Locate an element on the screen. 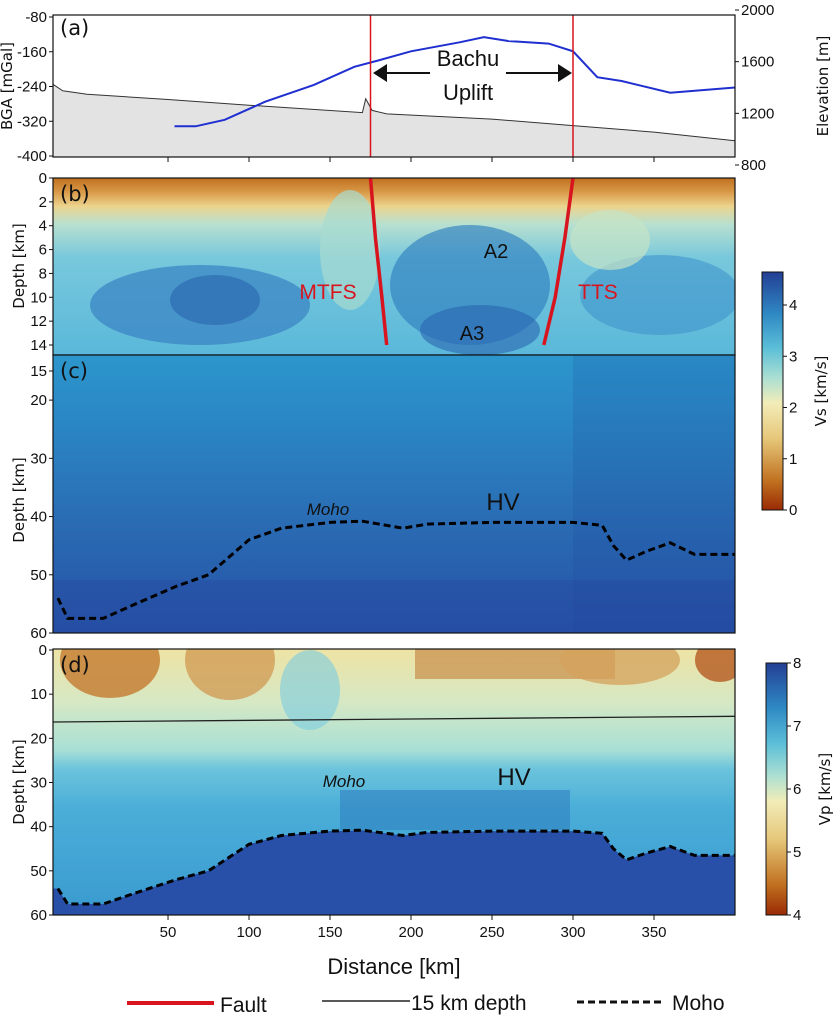  depth-b-tick-label: 12 is located at coordinates (38, 321).